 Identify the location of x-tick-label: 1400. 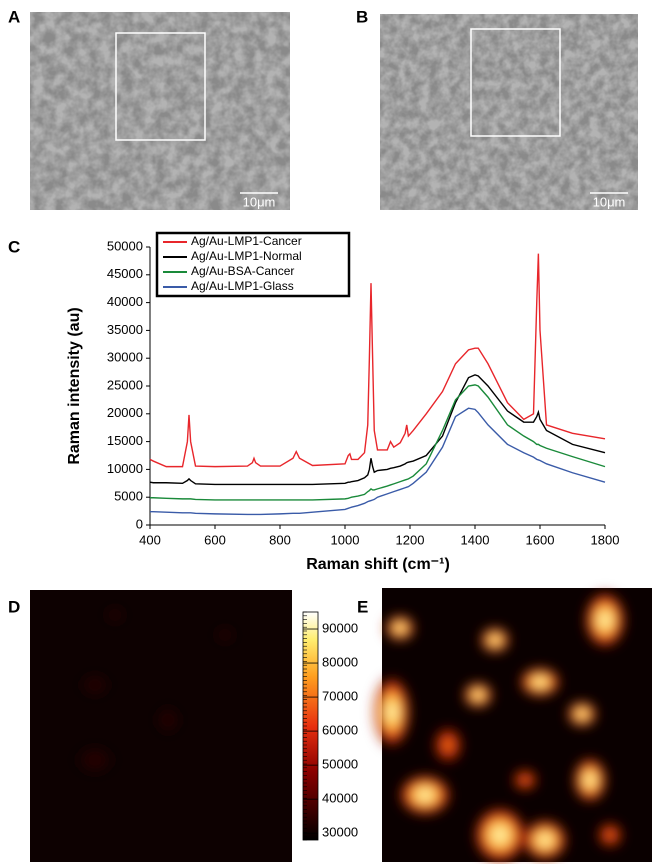
(475, 539).